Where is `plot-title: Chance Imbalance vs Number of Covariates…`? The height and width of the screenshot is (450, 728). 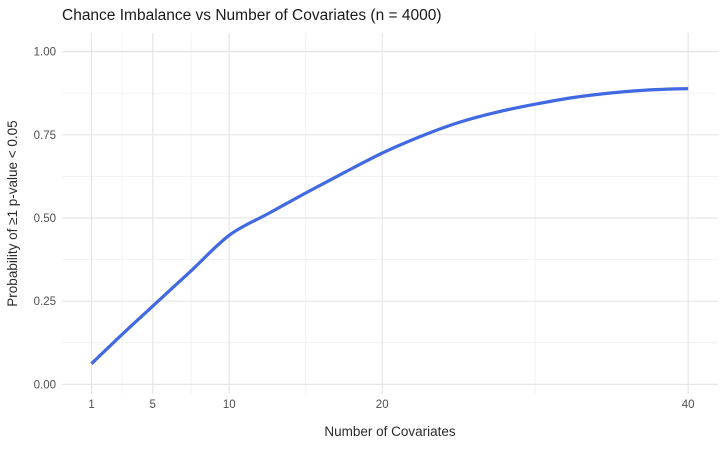 plot-title: Chance Imbalance vs Number of Covariates… is located at coordinates (252, 15).